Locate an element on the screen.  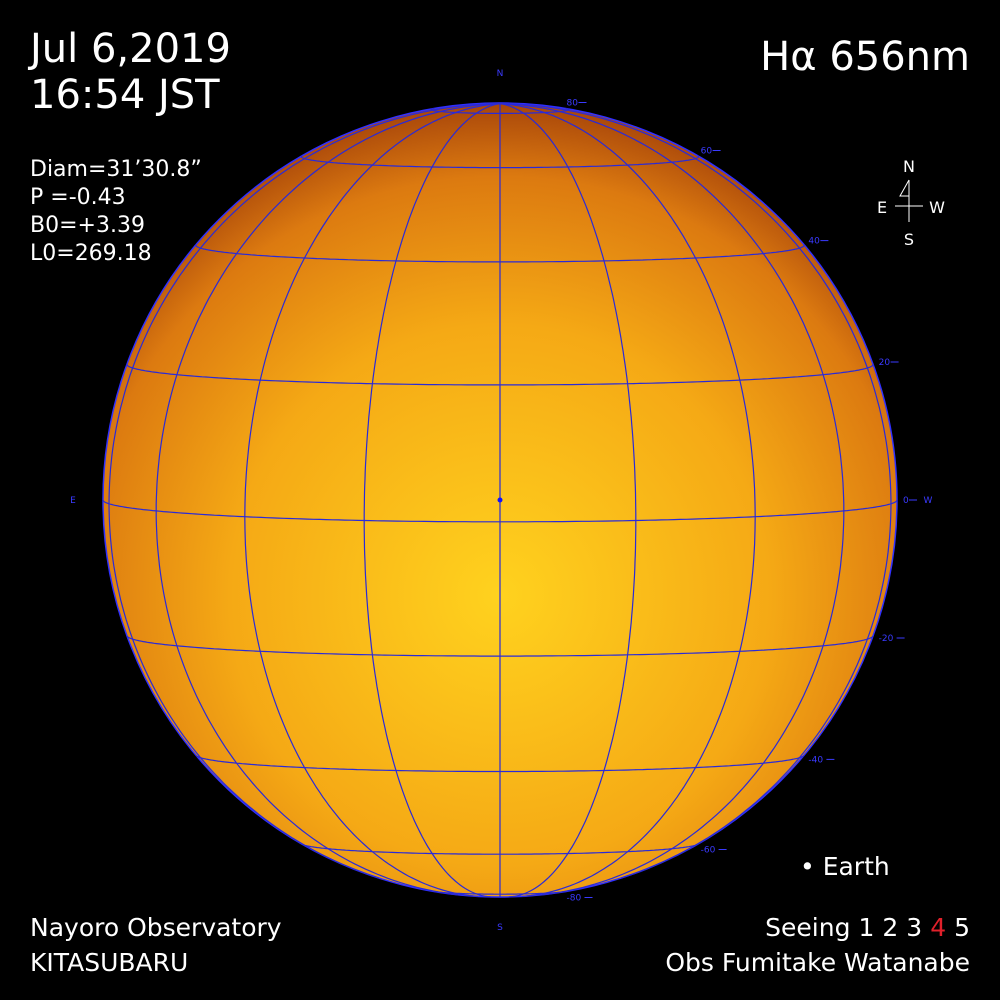
grid-east: E is located at coordinates (73, 501).